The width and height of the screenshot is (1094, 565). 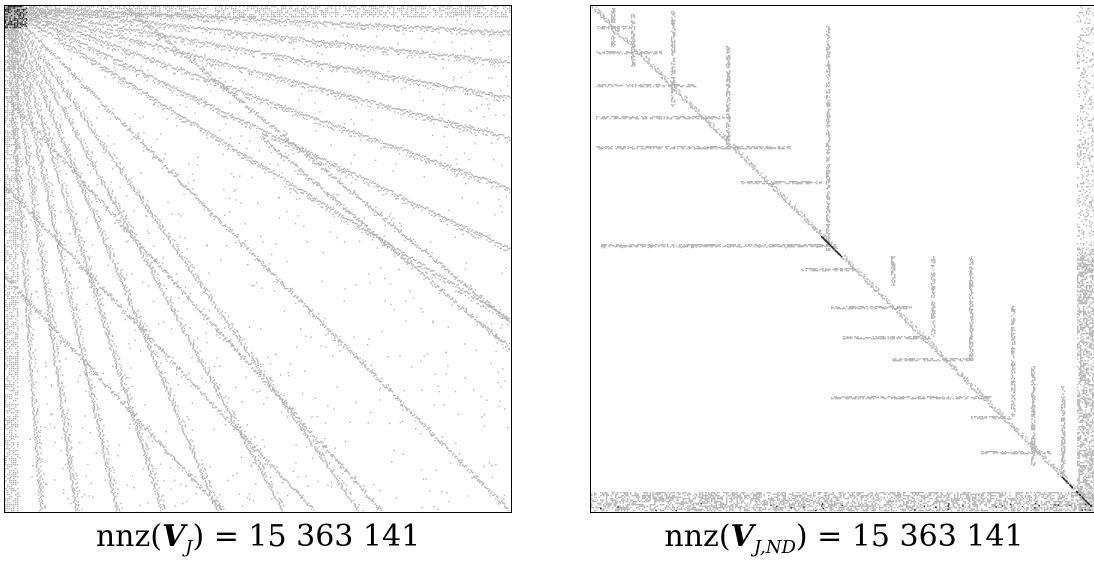 I want to click on caption-right: nnz(VJ,ND) = 15 363 141, so click(x=842, y=542).